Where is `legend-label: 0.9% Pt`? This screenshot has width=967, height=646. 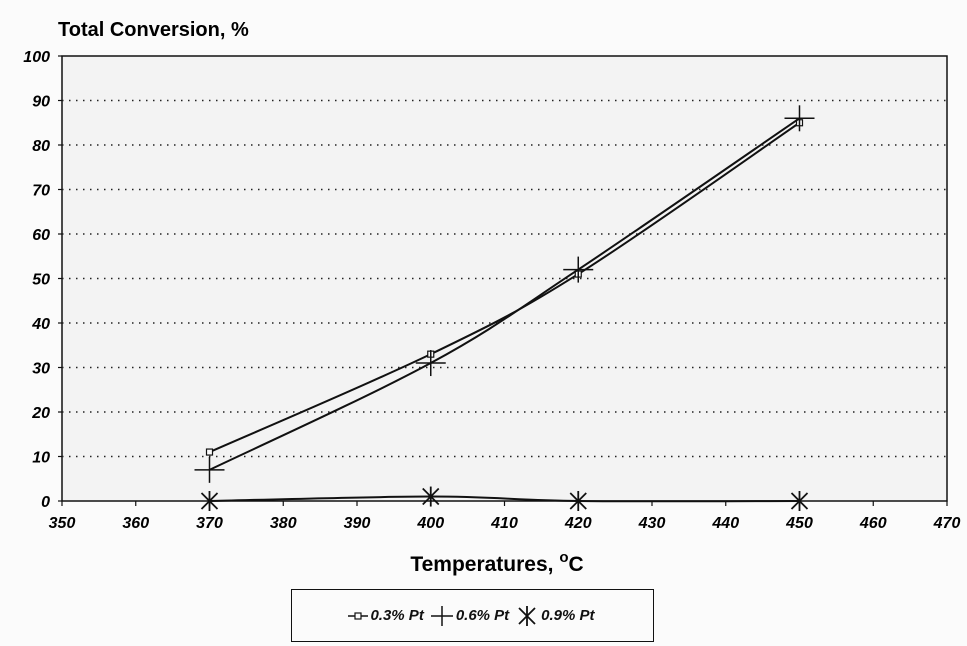 legend-label: 0.9% Pt is located at coordinates (568, 615).